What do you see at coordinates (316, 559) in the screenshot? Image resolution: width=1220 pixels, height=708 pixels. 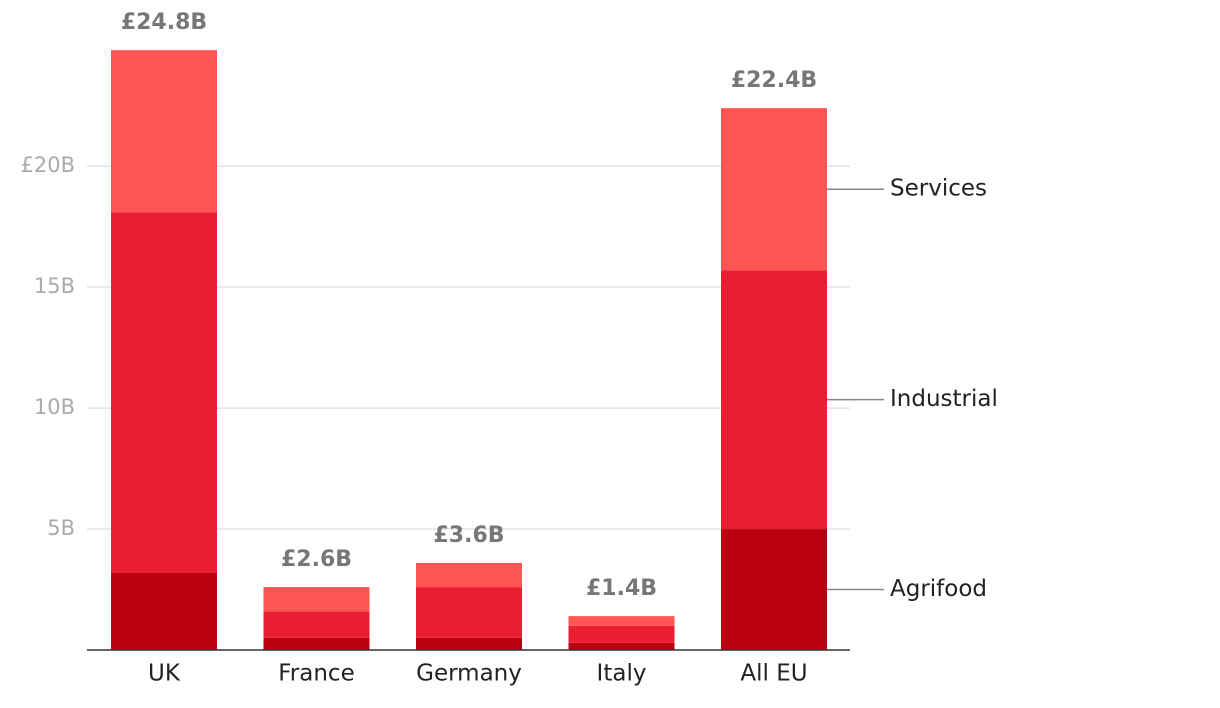 I see `total-label: £2.6B` at bounding box center [316, 559].